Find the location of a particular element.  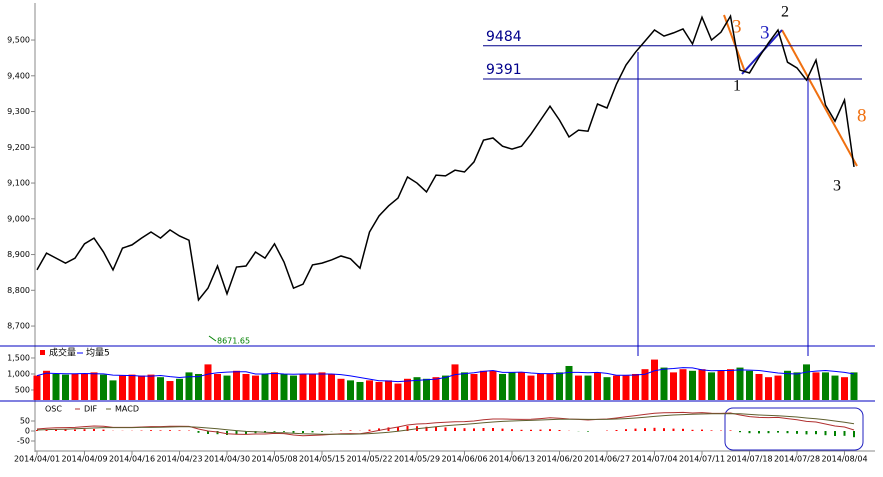

y-tick-label: 1,000 is located at coordinates (18, 373).